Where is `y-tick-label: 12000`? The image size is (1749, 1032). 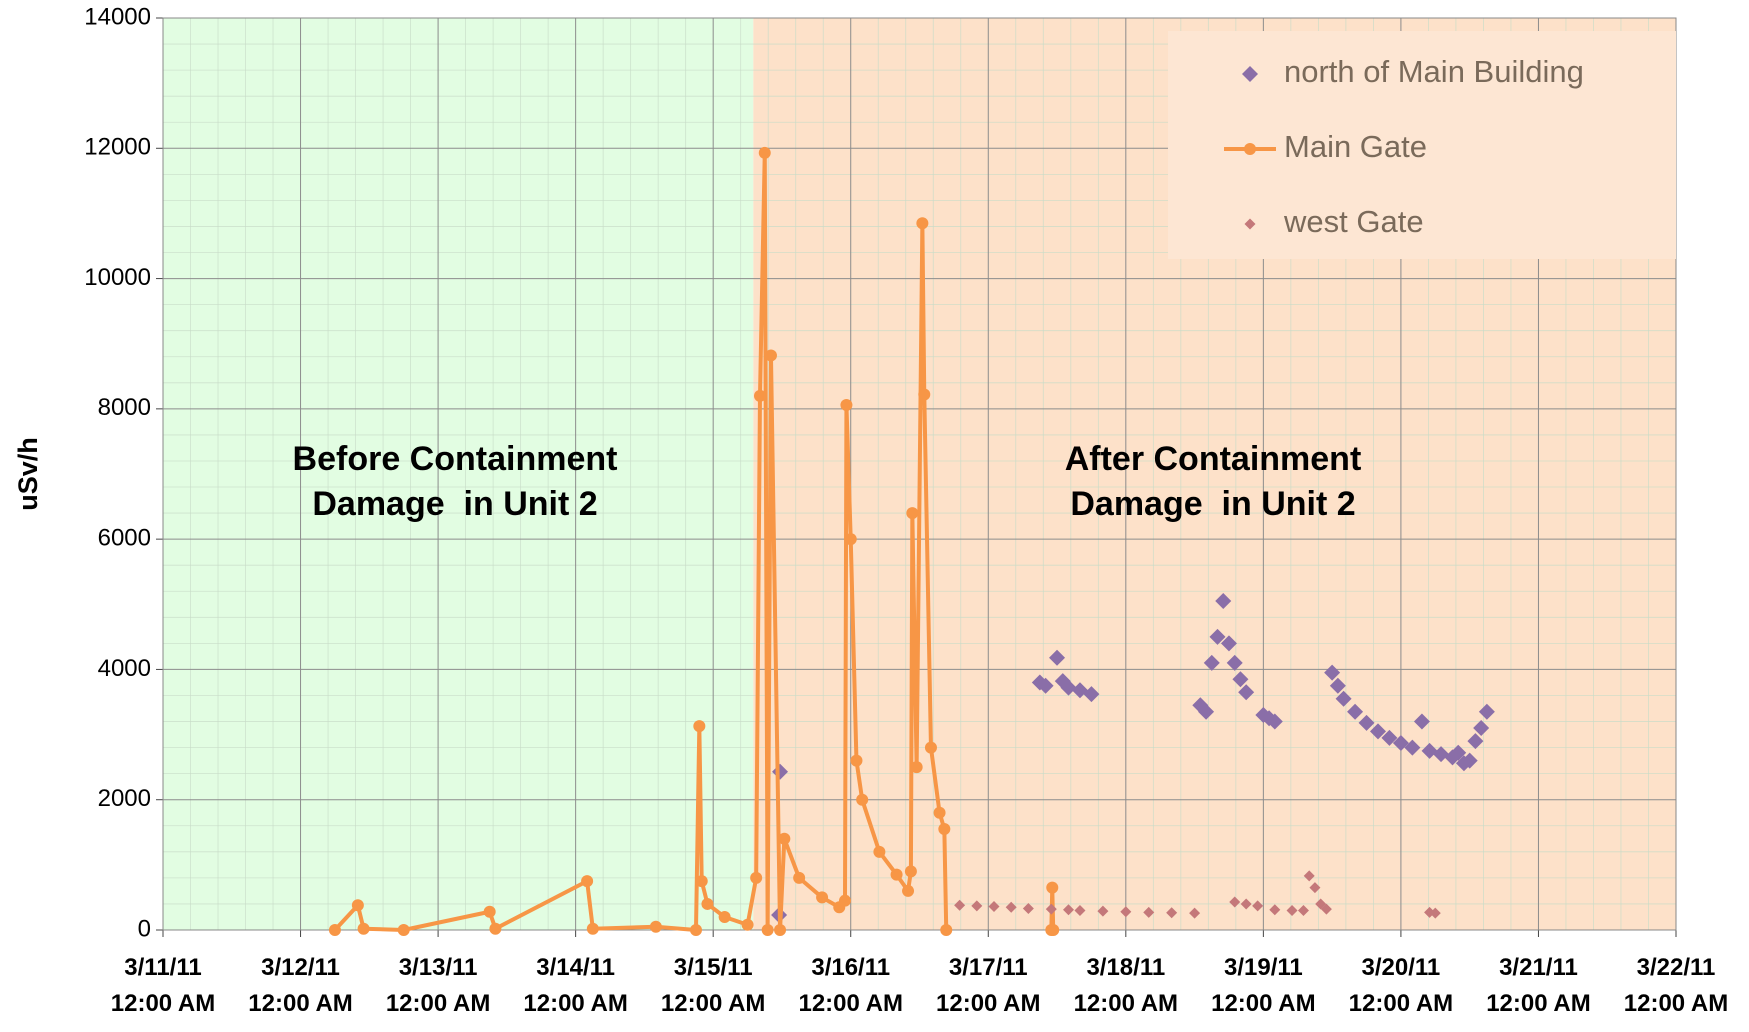
y-tick-label: 12000 is located at coordinates (117, 147).